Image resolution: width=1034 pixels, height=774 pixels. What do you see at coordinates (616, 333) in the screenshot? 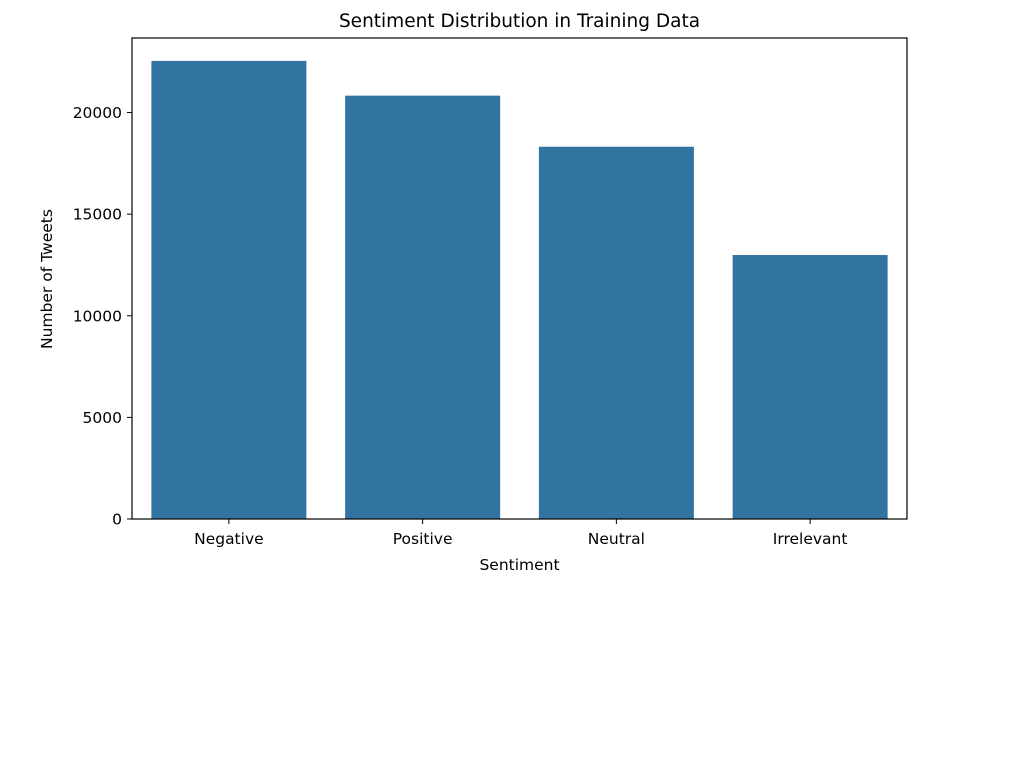
I see `bar-neutral` at bounding box center [616, 333].